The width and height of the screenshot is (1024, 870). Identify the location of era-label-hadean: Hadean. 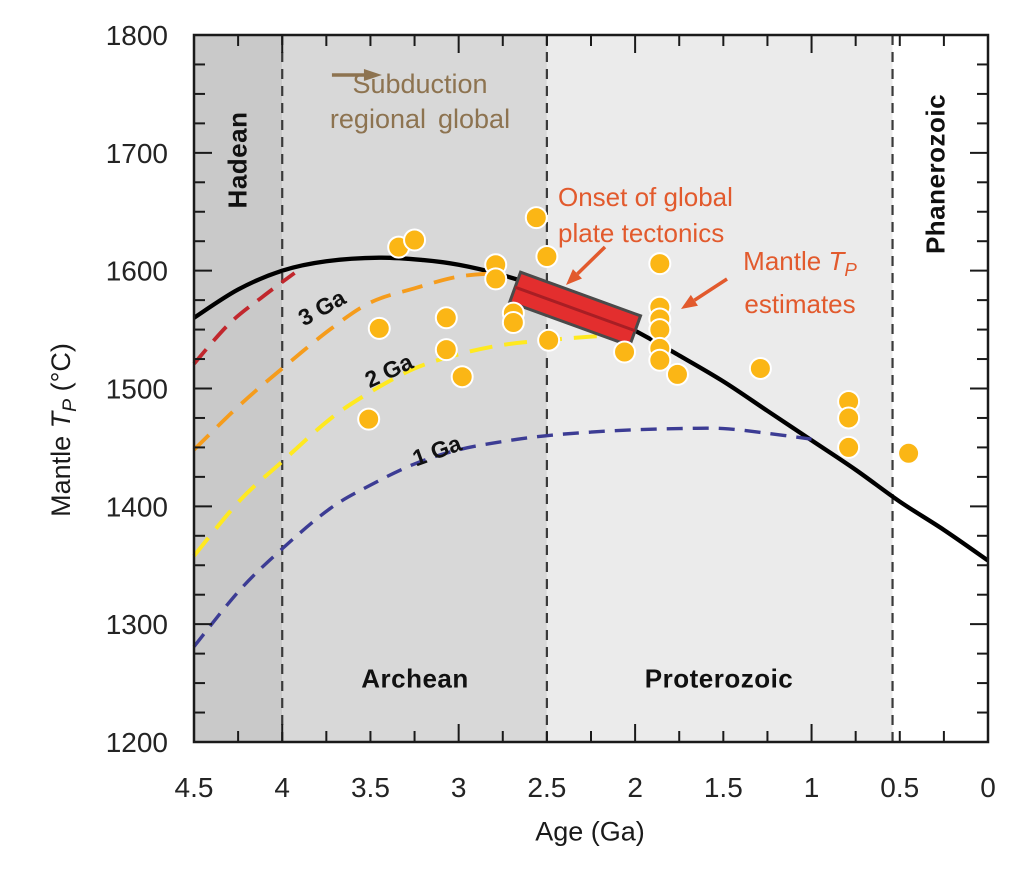
(237, 160).